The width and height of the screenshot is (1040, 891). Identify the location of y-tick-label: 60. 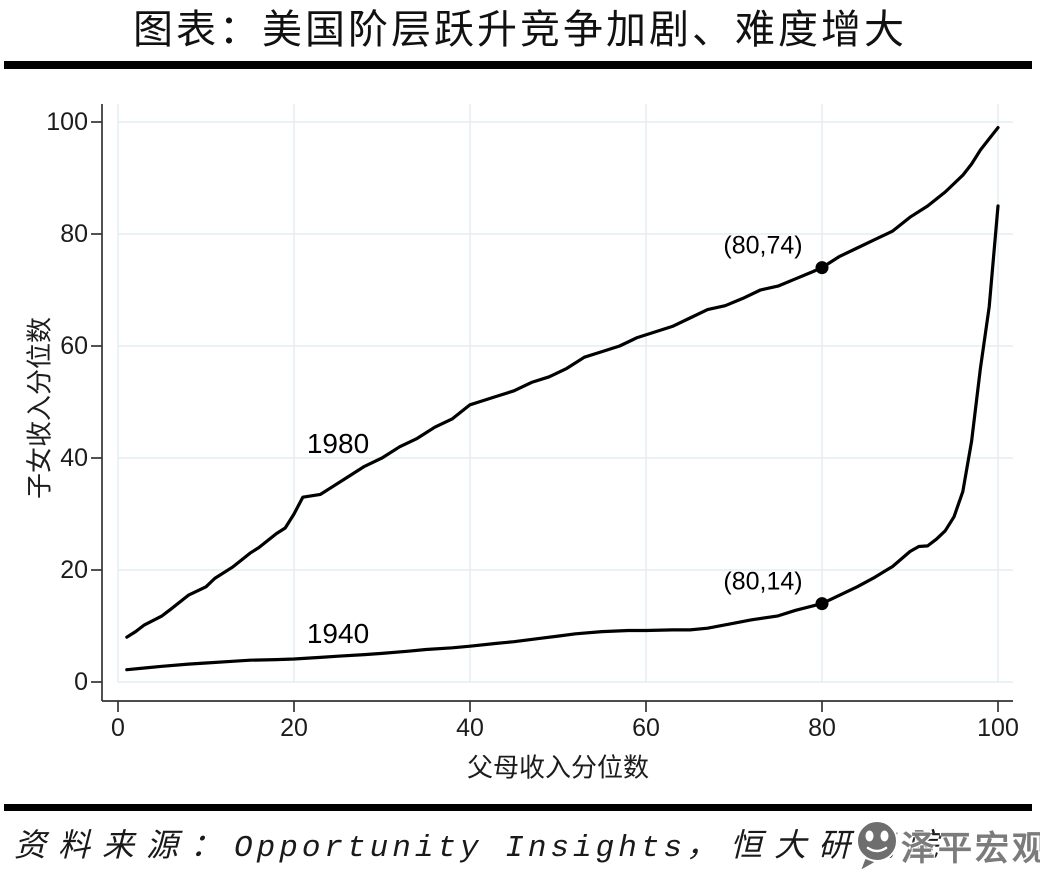
(74, 346).